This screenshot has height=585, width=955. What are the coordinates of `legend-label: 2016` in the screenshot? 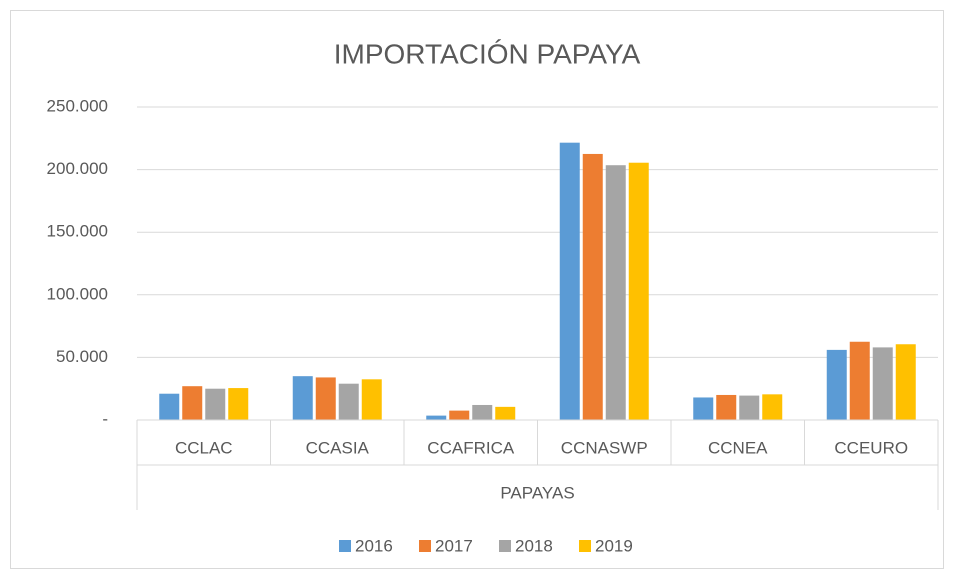 It's located at (374, 545).